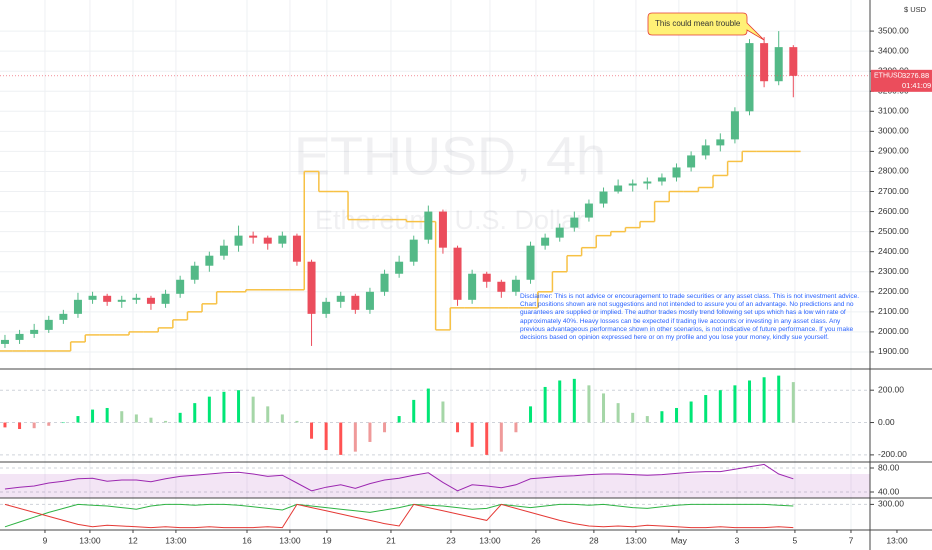 Image resolution: width=932 pixels, height=550 pixels. I want to click on x-tick-label: May, so click(679, 540).